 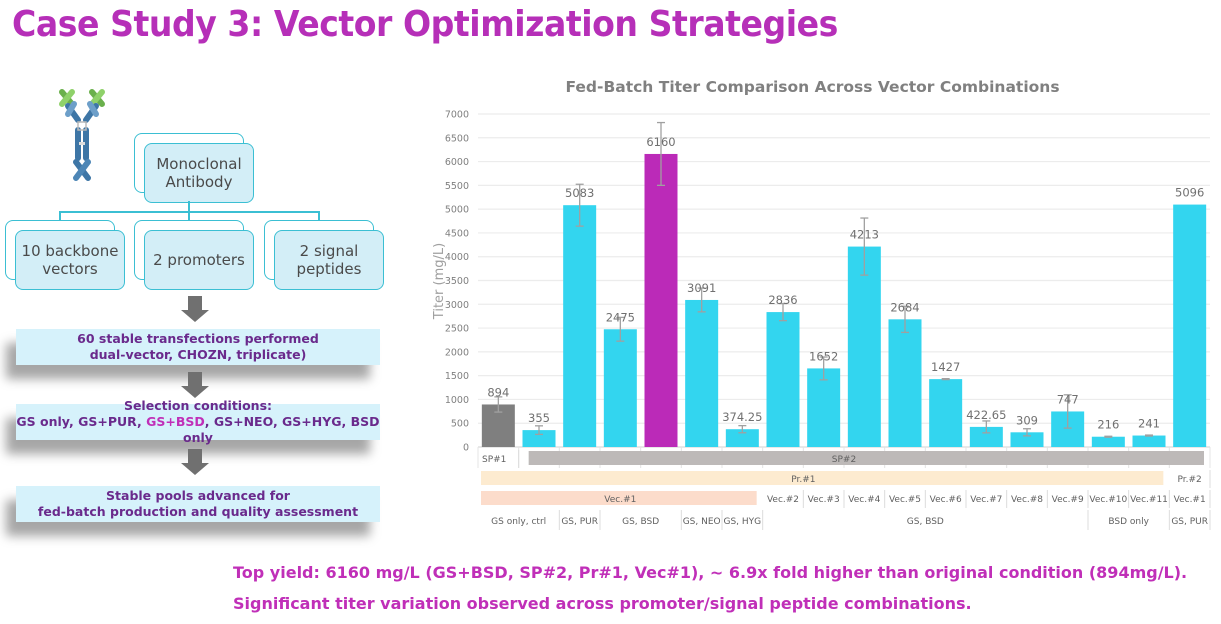 I want to click on child-node-vectors: 10 backbone vectors, so click(x=70, y=260).